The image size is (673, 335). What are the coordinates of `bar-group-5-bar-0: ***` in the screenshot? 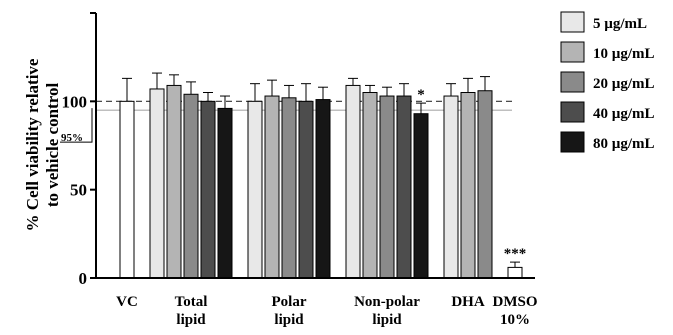 It's located at (515, 262).